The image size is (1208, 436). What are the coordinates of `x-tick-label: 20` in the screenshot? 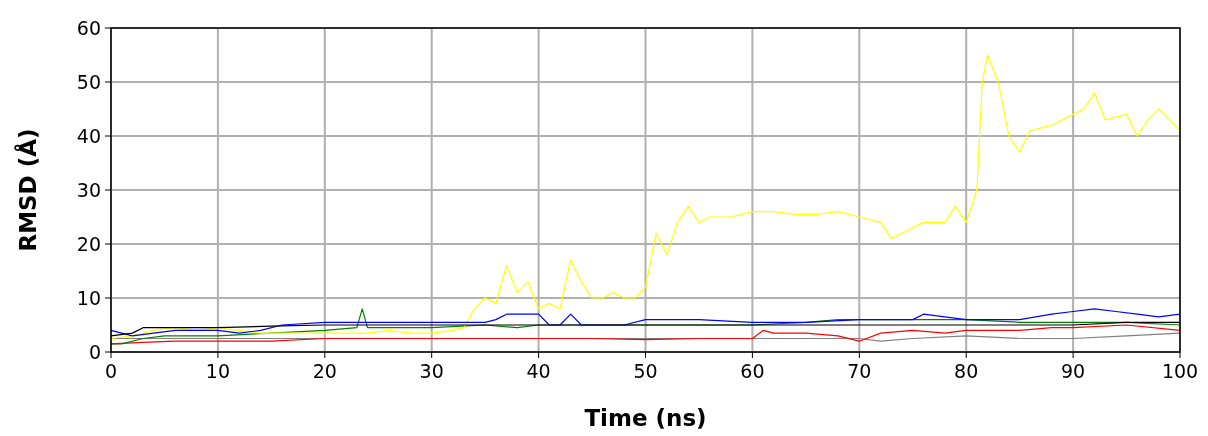 It's located at (324, 371).